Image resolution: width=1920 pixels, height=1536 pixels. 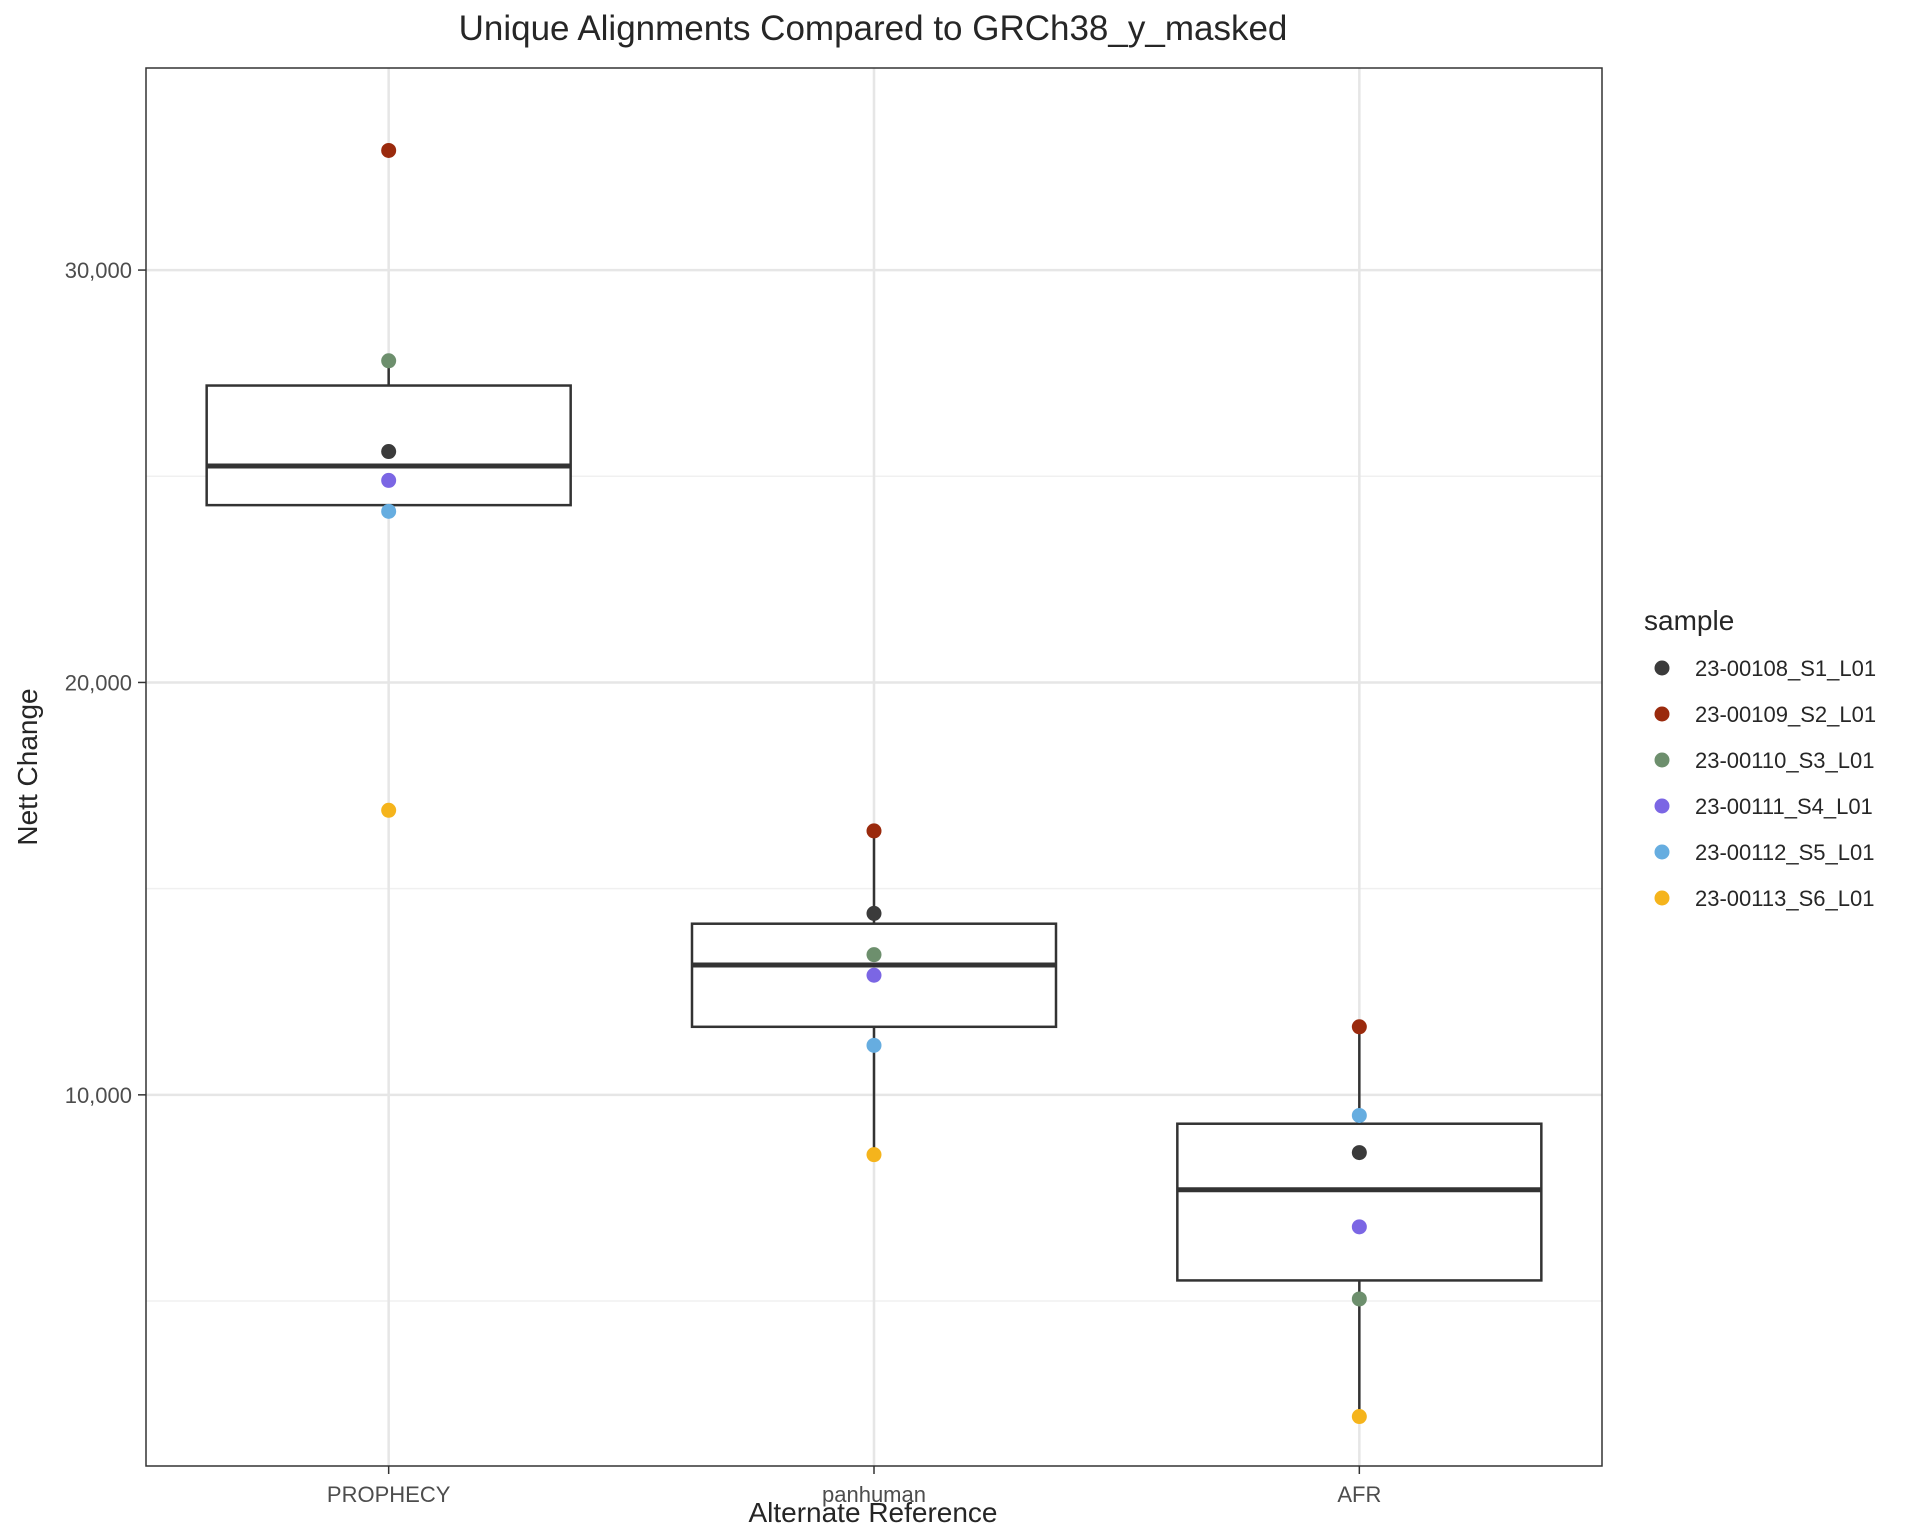 I want to click on x-axis-title: Alternate Reference, so click(x=872, y=1512).